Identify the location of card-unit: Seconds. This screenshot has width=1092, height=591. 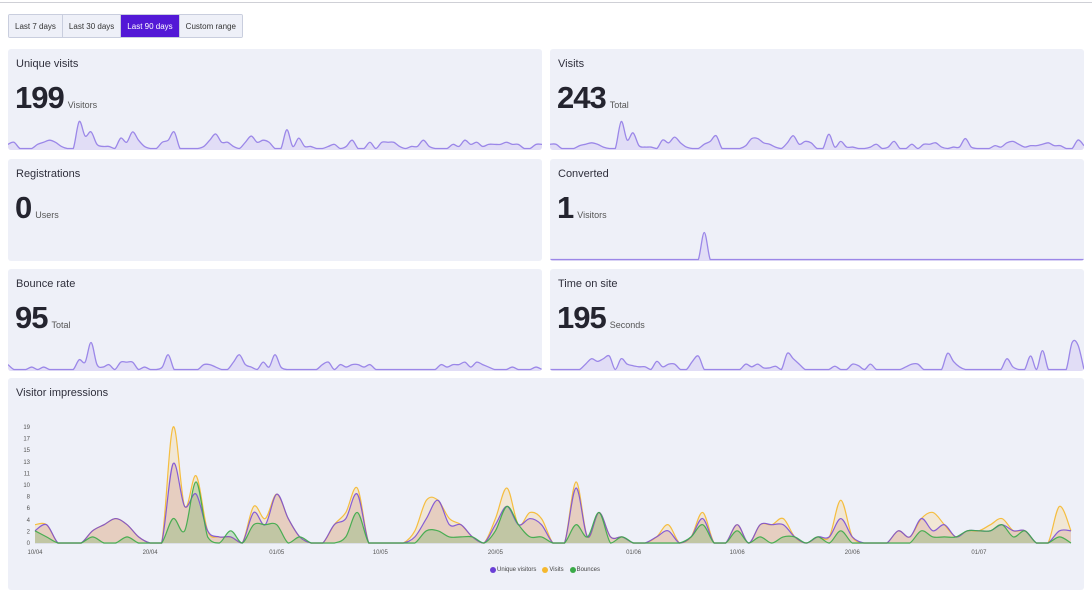
(627, 325).